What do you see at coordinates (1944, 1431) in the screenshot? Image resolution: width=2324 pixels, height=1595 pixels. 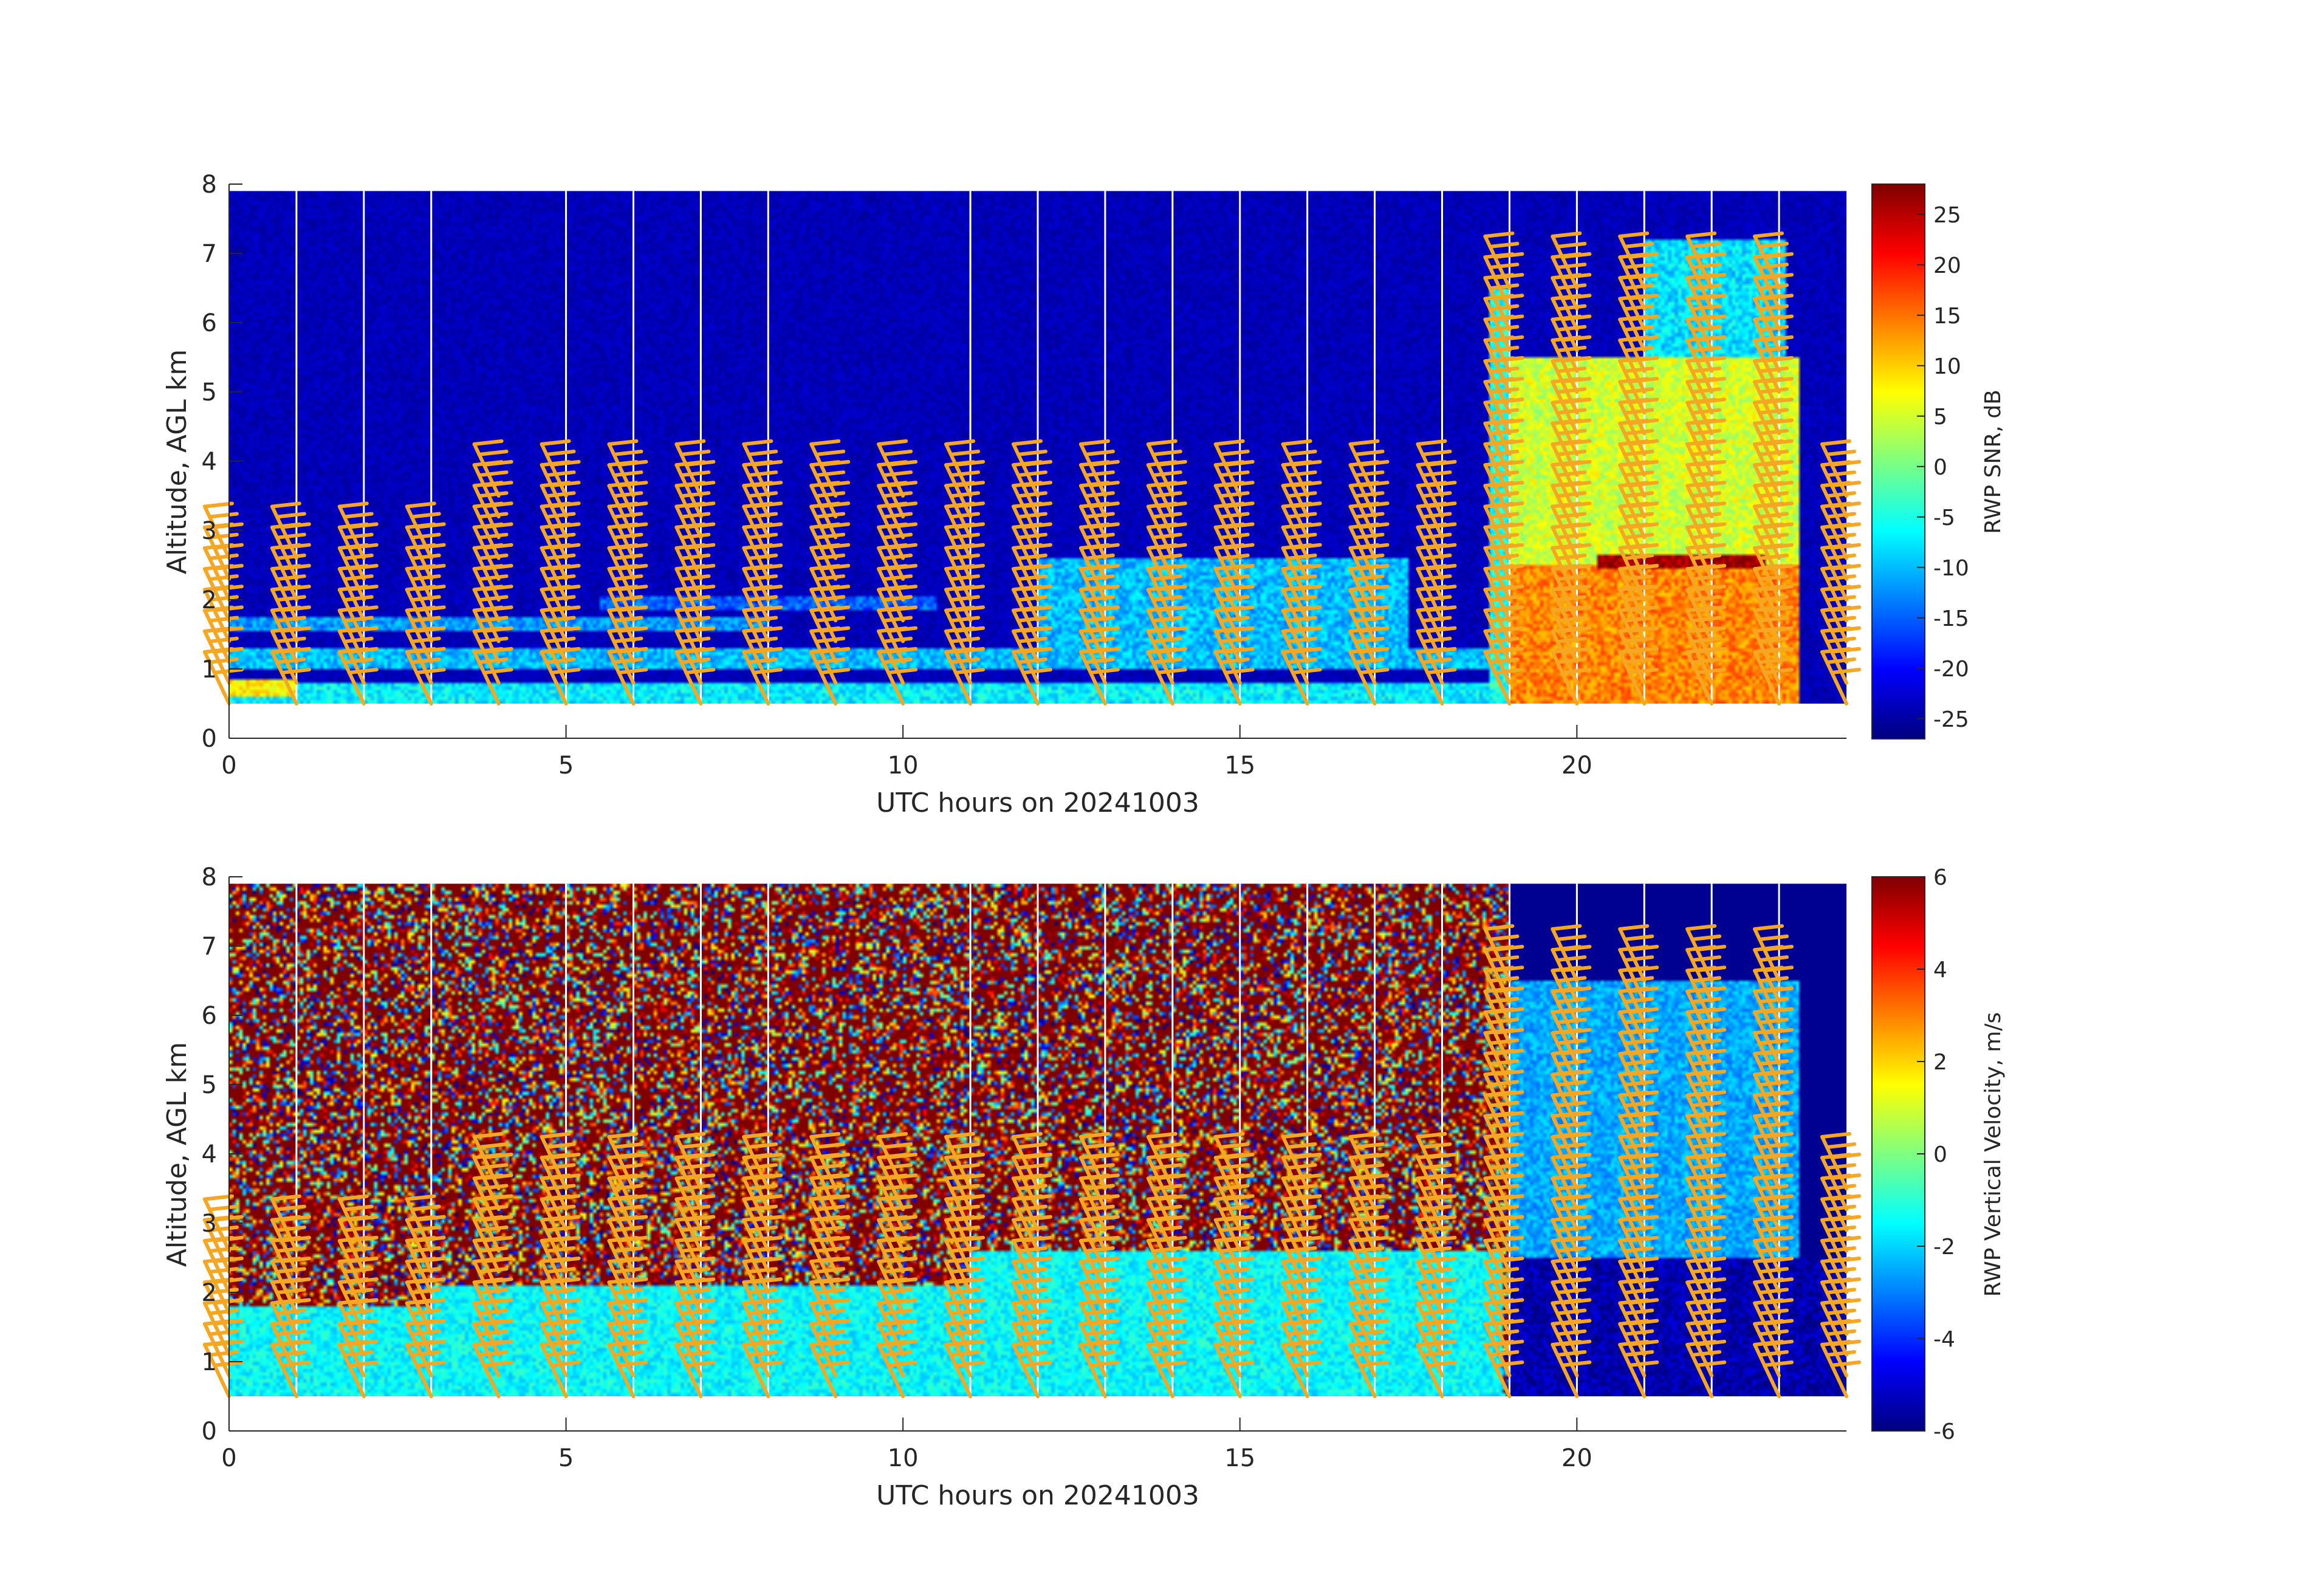 I see `colorbar-tick-label: -6` at bounding box center [1944, 1431].